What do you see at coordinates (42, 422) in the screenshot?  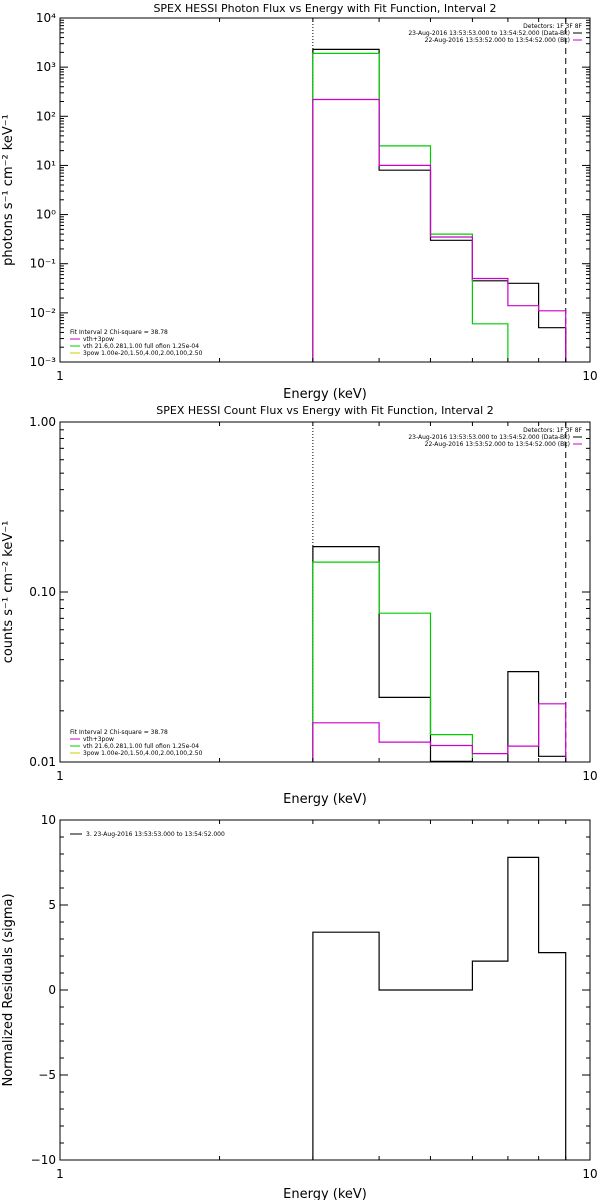 I see `y-tick-label: 1.00` at bounding box center [42, 422].